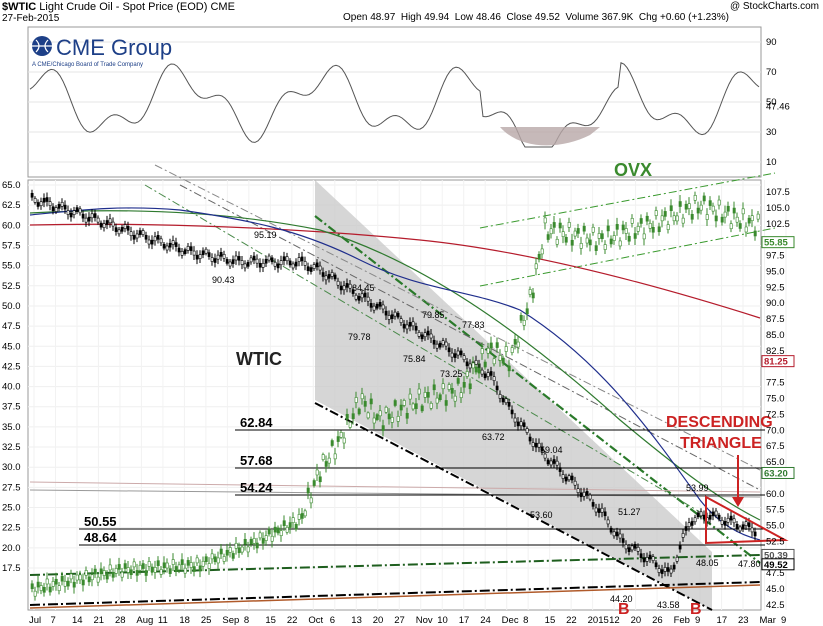 Image resolution: width=823 pixels, height=626 pixels. Describe the element at coordinates (776, 565) in the screenshot. I see `value-box-label: 49.52` at that location.